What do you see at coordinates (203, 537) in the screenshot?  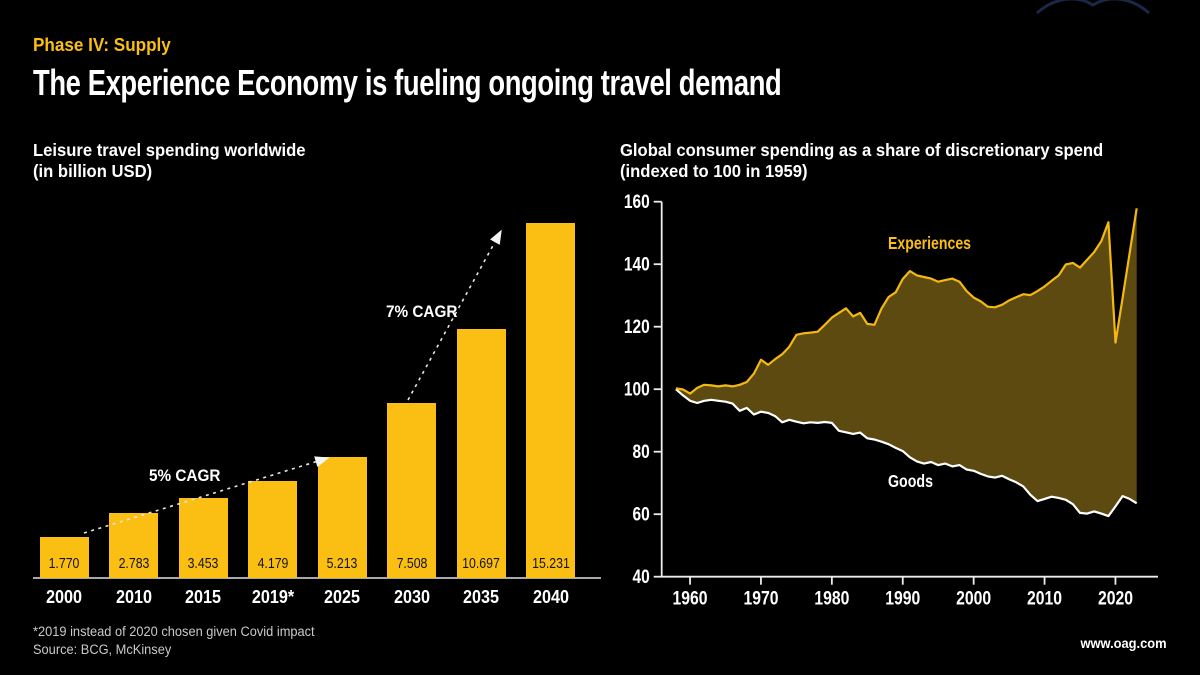 I see `bar-2015` at bounding box center [203, 537].